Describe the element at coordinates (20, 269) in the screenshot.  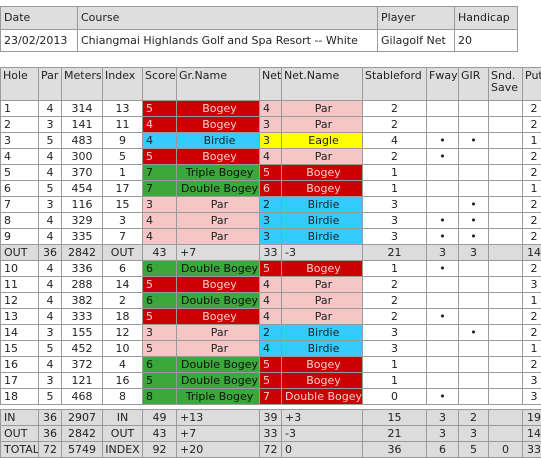
I see `cell-hole: 10` at that location.